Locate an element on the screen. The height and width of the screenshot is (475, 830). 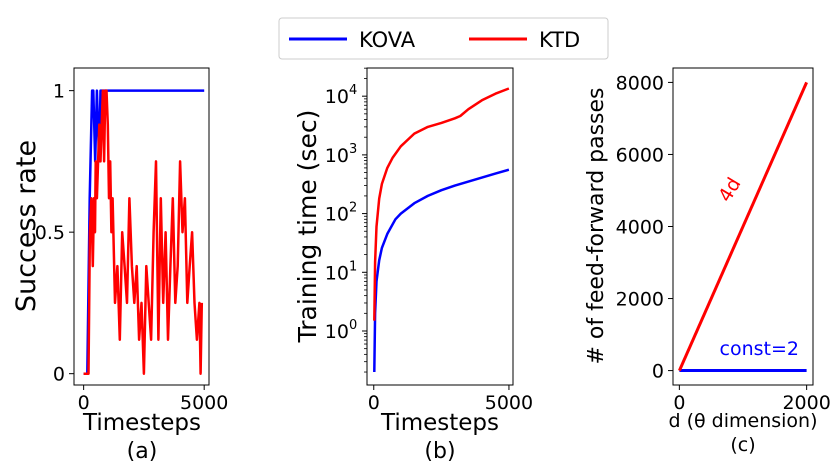
legend: KOVA KTD is located at coordinates (443, 38).